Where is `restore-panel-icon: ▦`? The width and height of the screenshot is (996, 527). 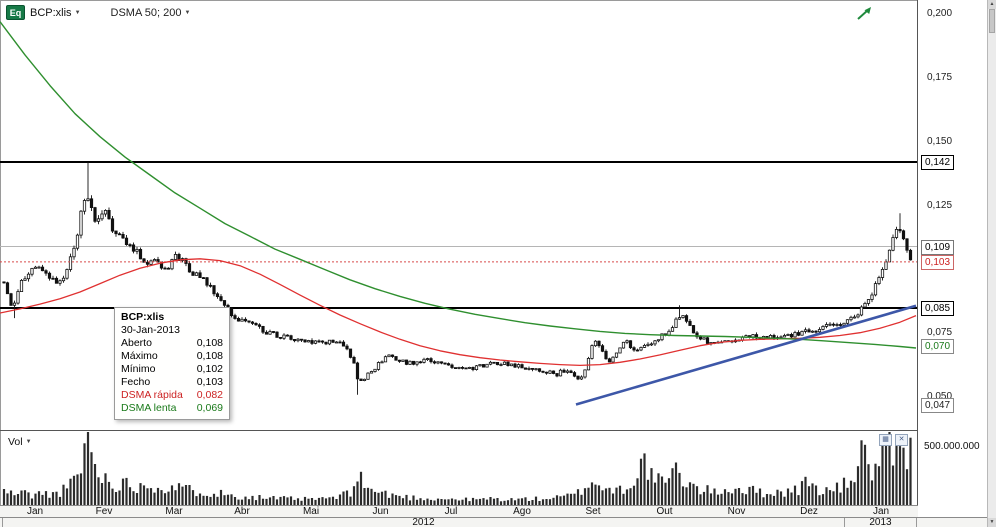 restore-panel-icon: ▦ is located at coordinates (885, 440).